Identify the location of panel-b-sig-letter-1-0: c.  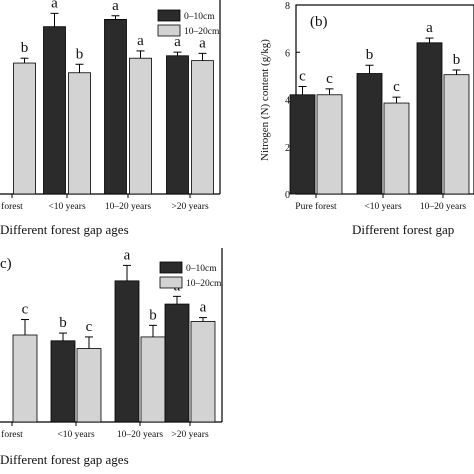
(329, 79).